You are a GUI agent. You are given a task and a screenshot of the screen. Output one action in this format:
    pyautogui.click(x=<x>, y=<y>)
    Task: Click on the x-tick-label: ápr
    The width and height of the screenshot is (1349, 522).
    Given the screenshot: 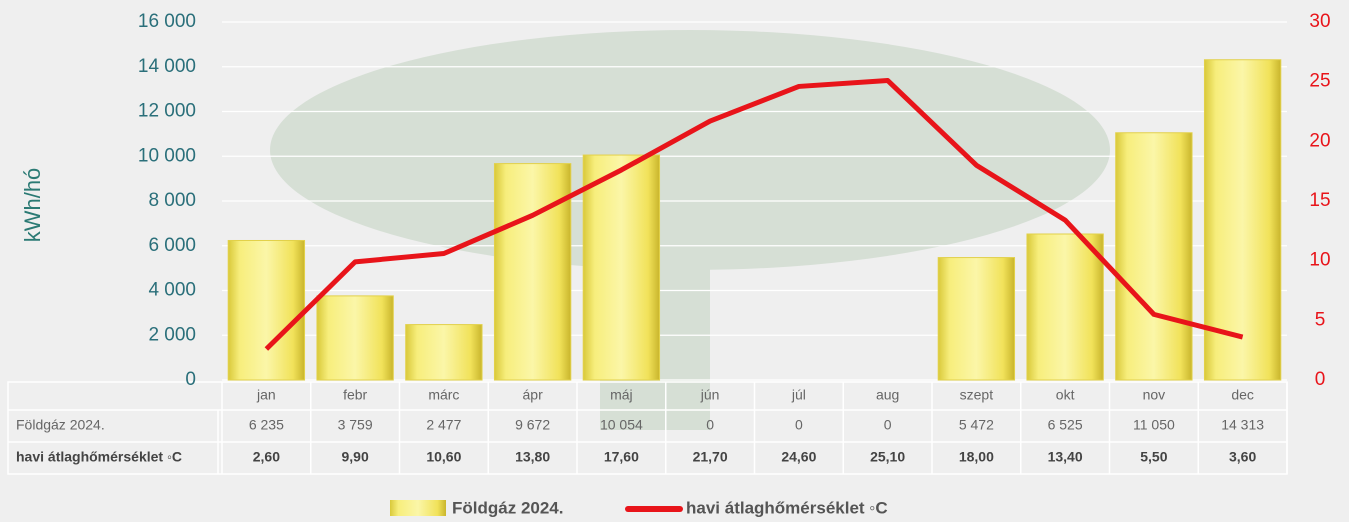 What is the action you would take?
    pyautogui.click(x=533, y=395)
    